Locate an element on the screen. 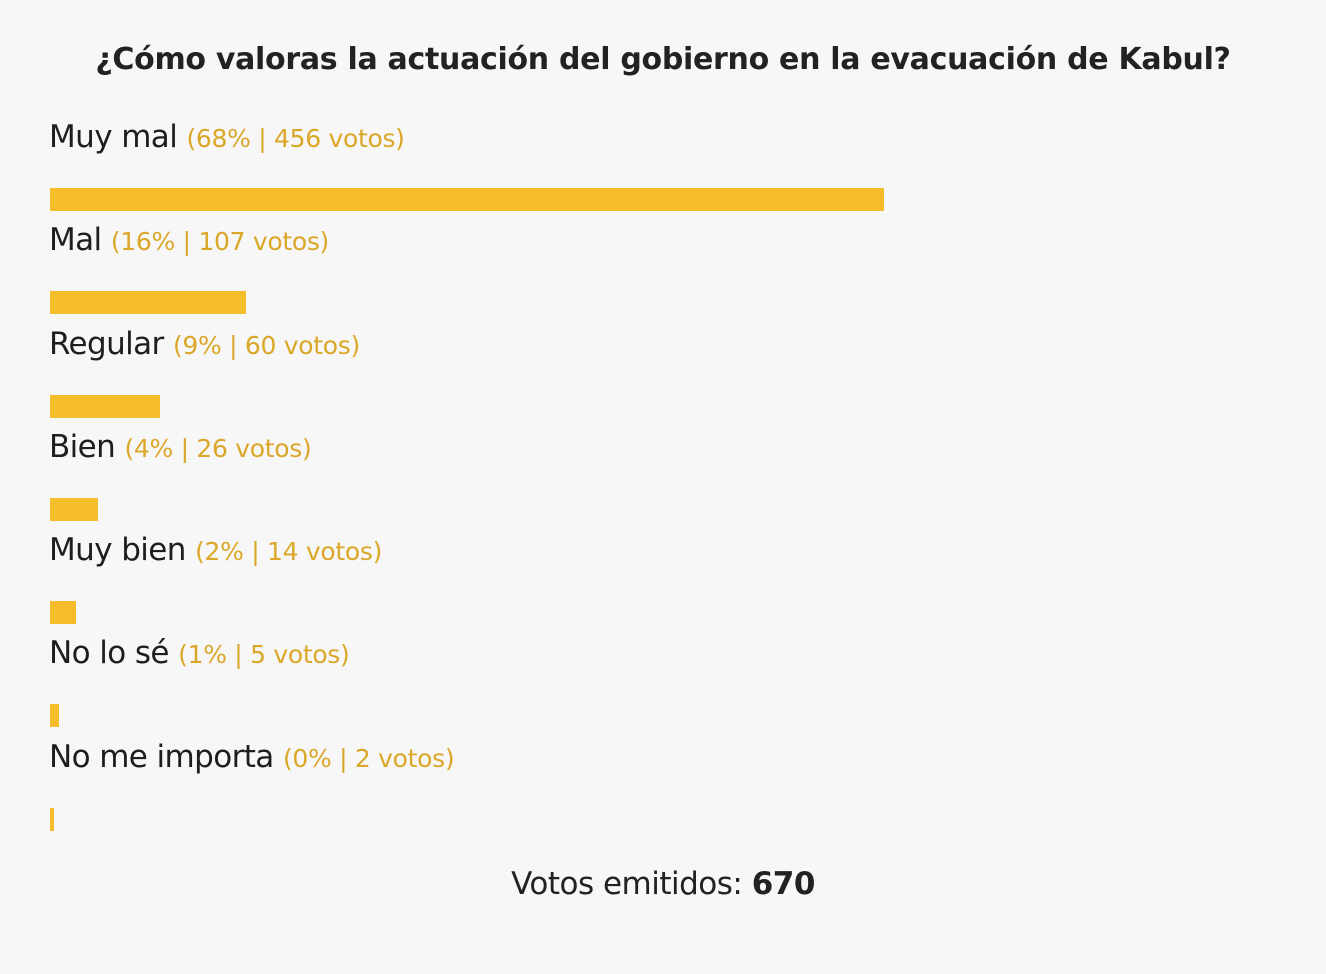 The image size is (1326, 974). poll-option: Mal (16% | 107 votos) is located at coordinates (664, 267).